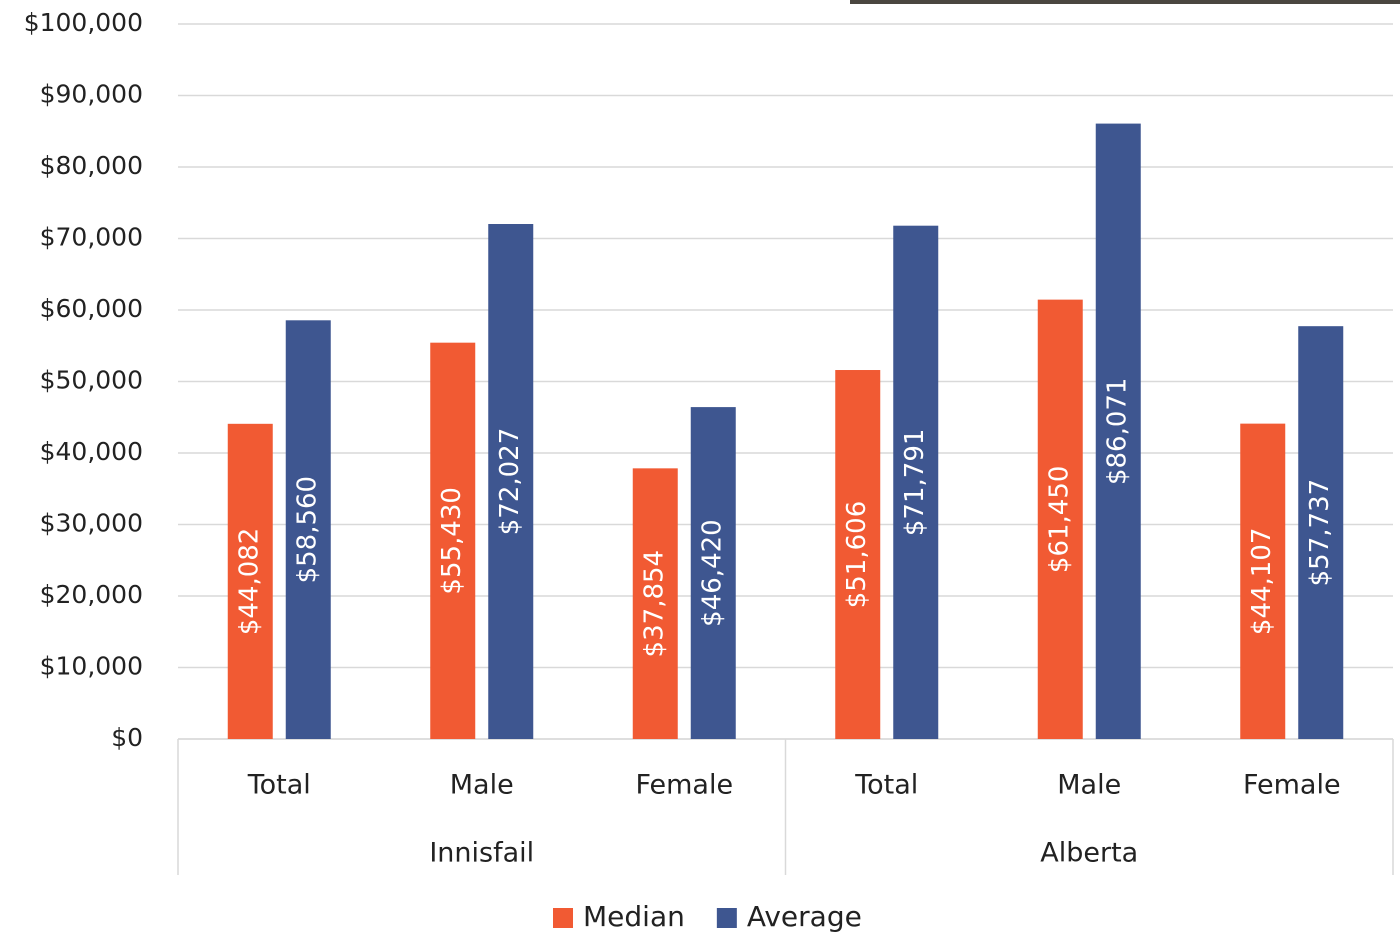  I want to click on group-label: Alberta, so click(1089, 853).